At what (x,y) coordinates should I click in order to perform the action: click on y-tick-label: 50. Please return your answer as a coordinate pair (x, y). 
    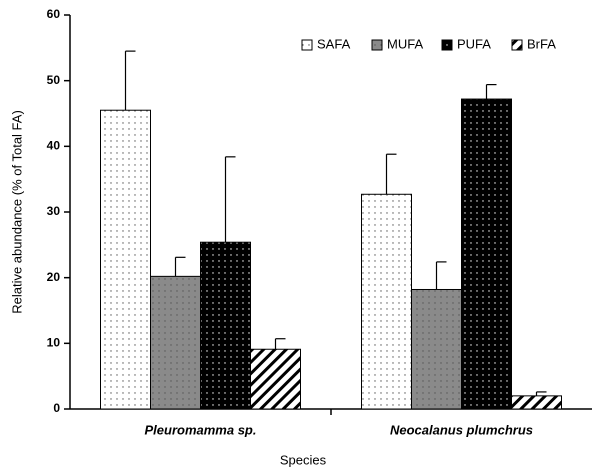
    Looking at the image, I should click on (54, 80).